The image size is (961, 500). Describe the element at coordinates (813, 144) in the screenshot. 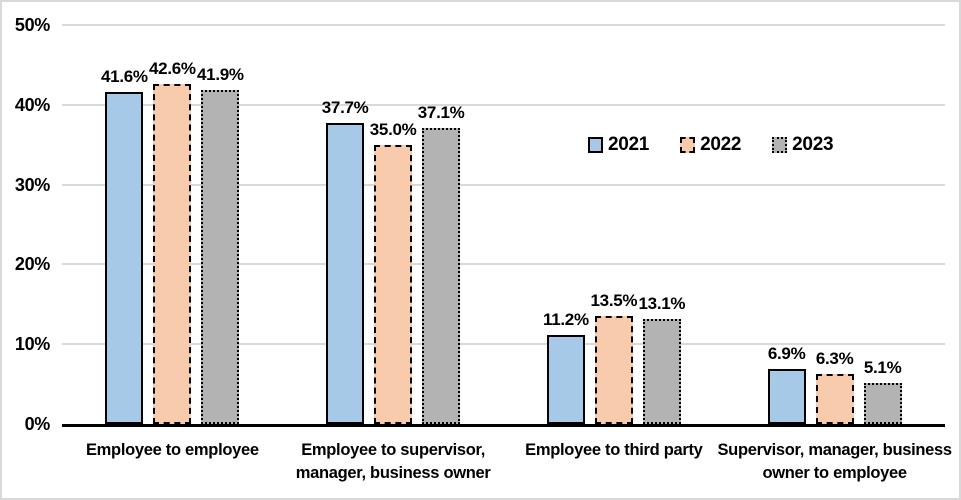

I see `legend-label: 2023` at that location.